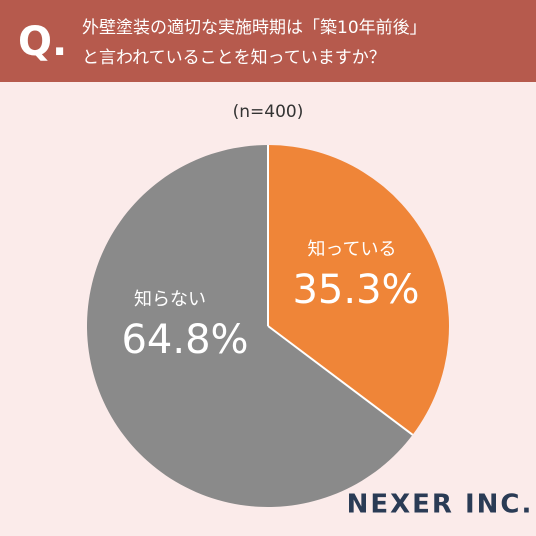 The width and height of the screenshot is (536, 536). Describe the element at coordinates (254, 27) in the screenshot. I see `chart-title: 外壁塗装の適切な実施時期は「築10年前後」` at that location.